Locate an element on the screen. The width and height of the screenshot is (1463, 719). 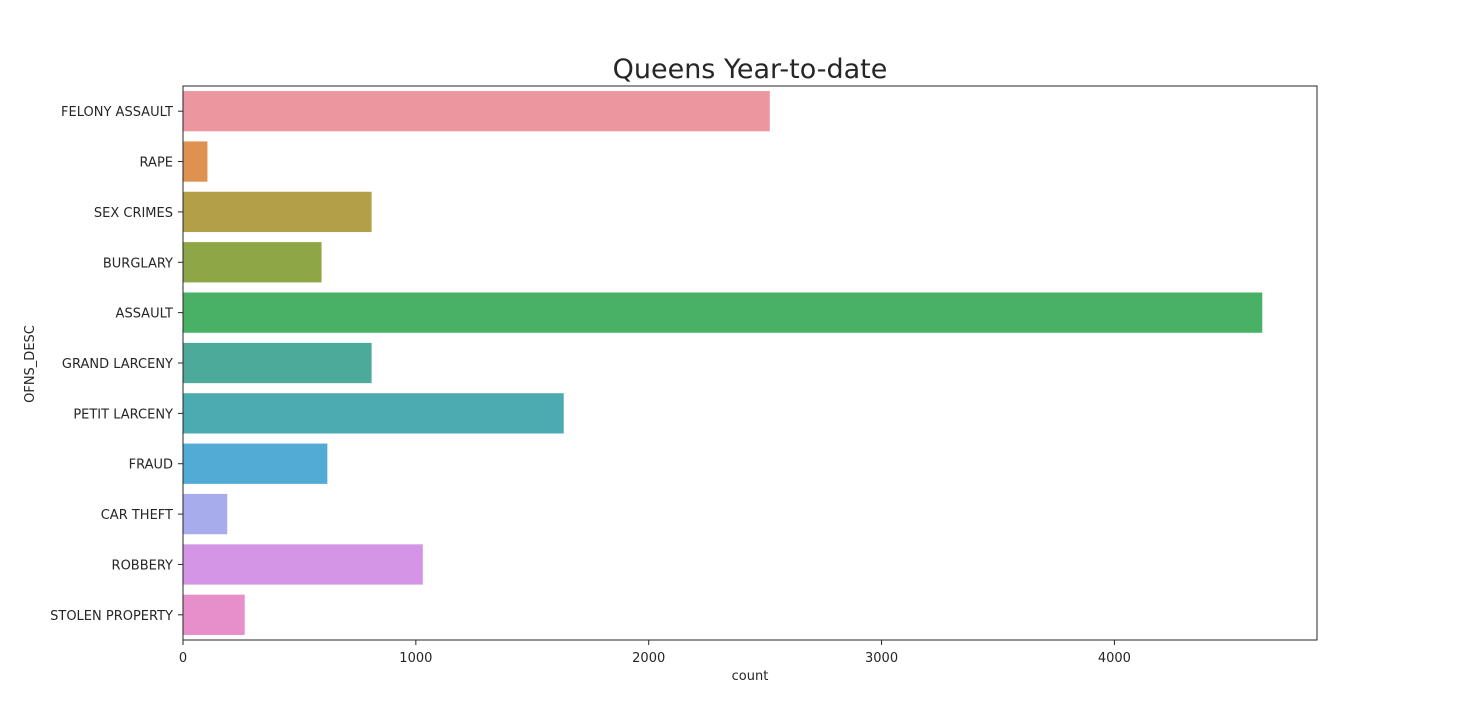
y-tick-label: PETIT LARCENY is located at coordinates (123, 414).